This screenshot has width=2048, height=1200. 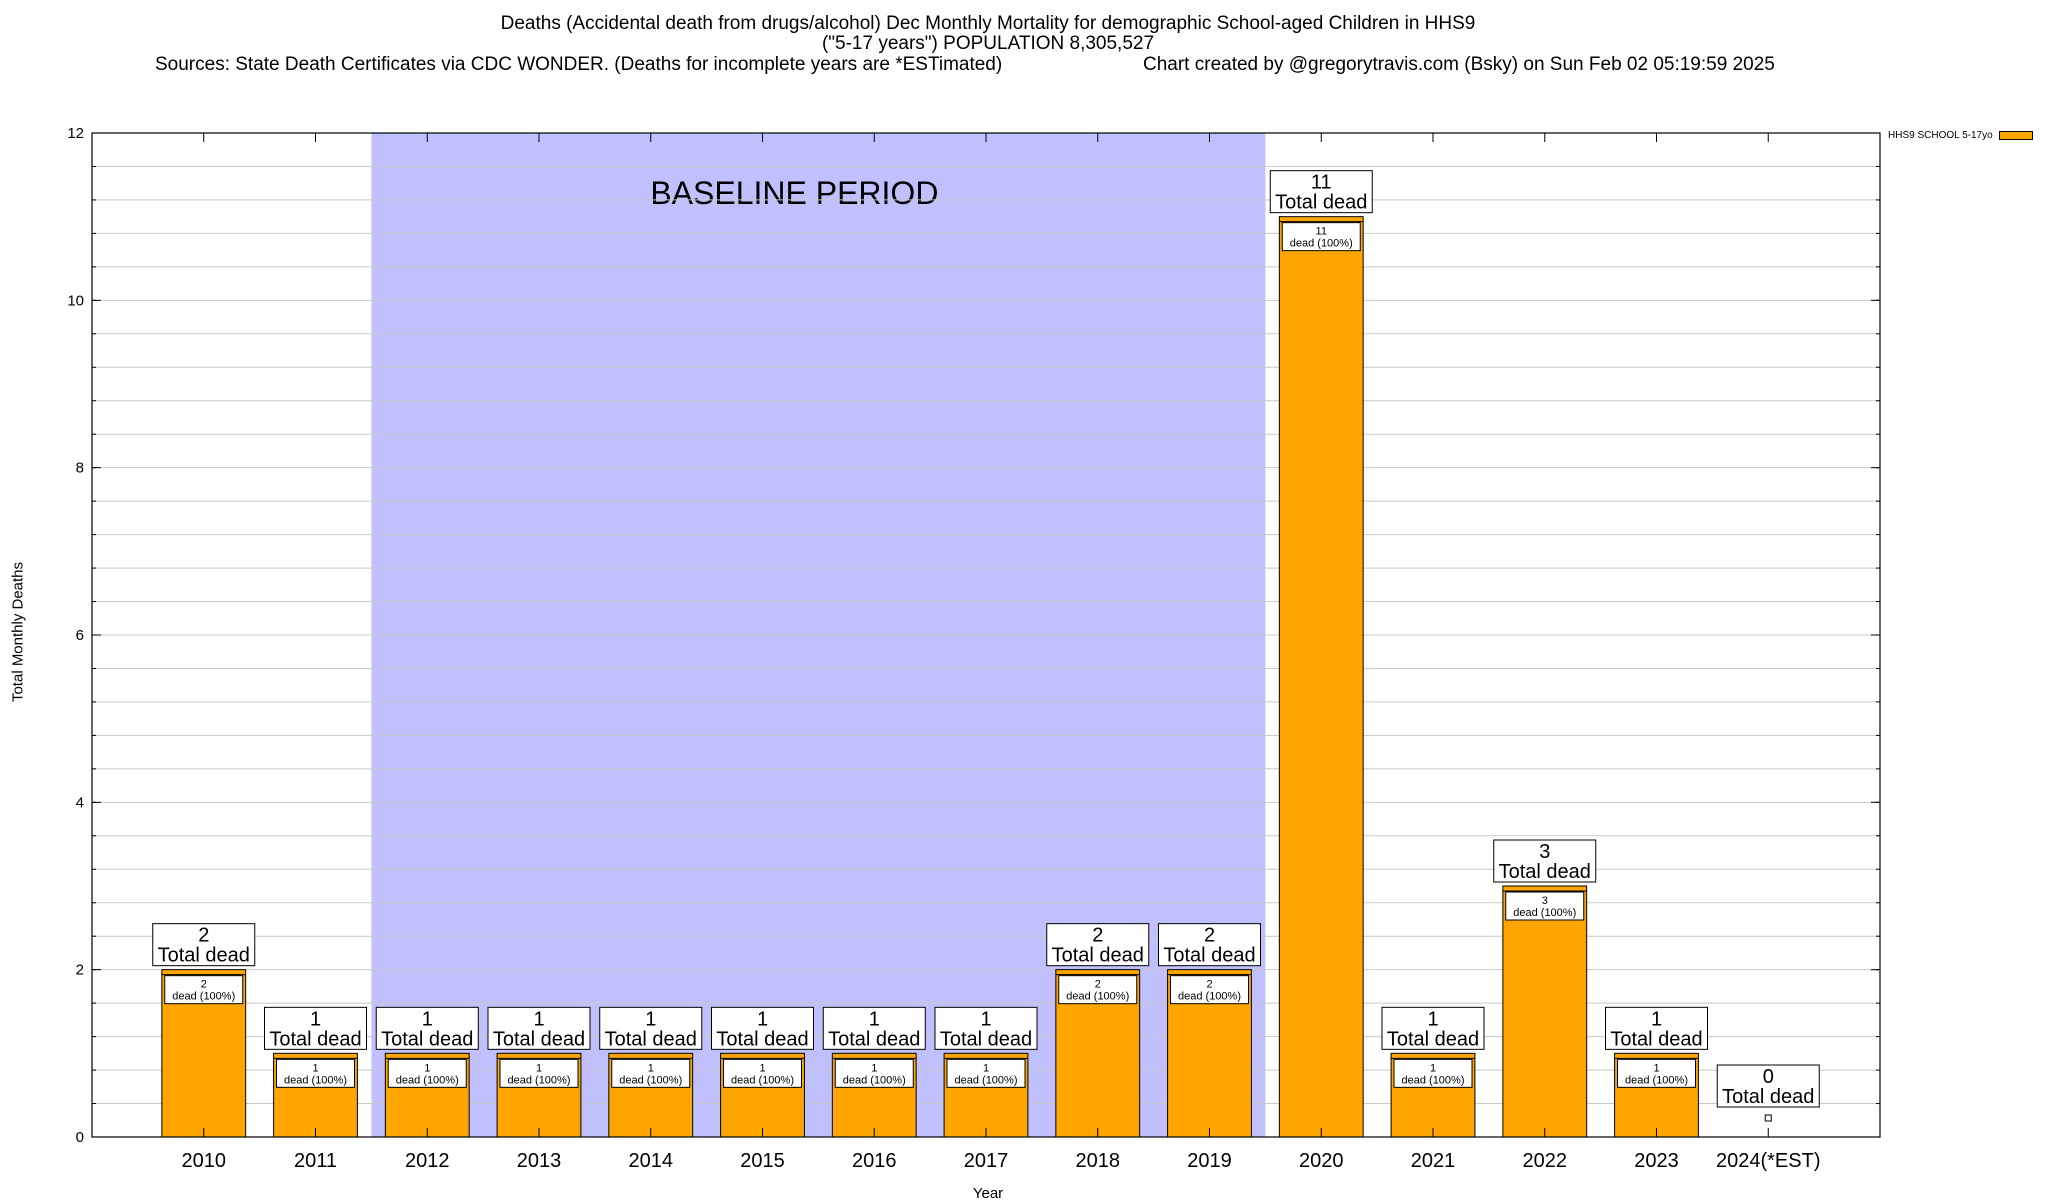 What do you see at coordinates (1209, 1161) in the screenshot?
I see `x-tick-label: 2019` at bounding box center [1209, 1161].